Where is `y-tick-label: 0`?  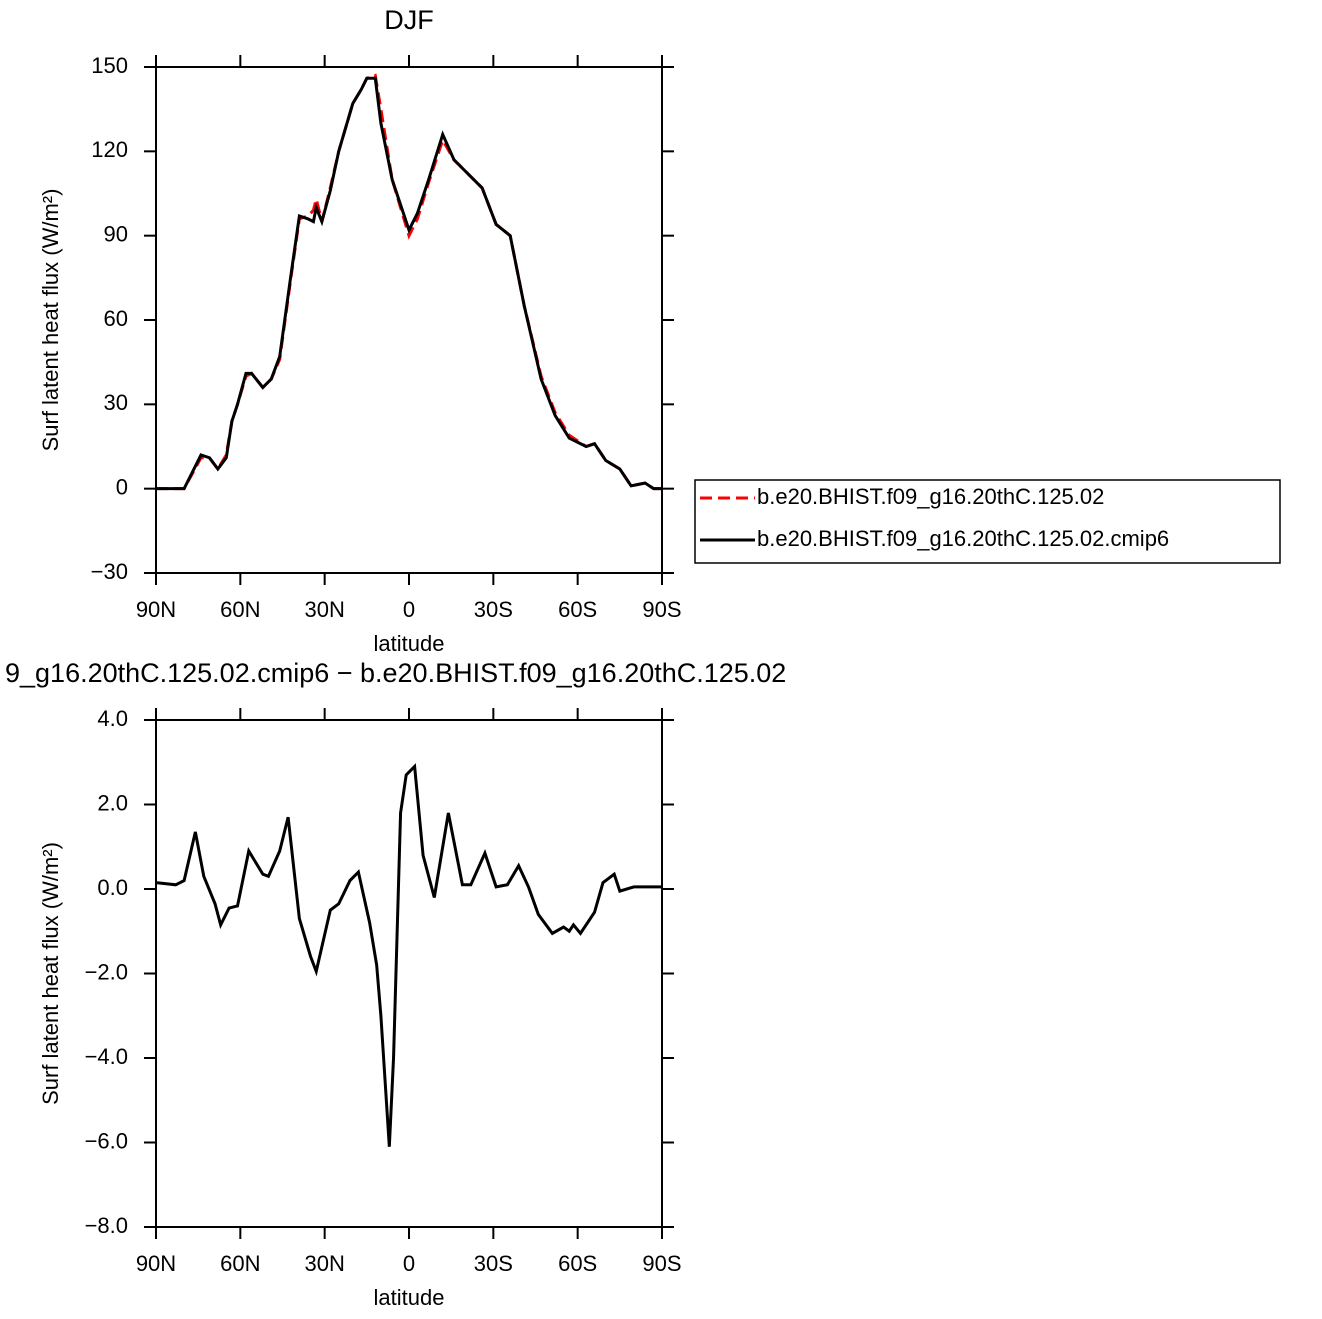 y-tick-label: 0 is located at coordinates (122, 486).